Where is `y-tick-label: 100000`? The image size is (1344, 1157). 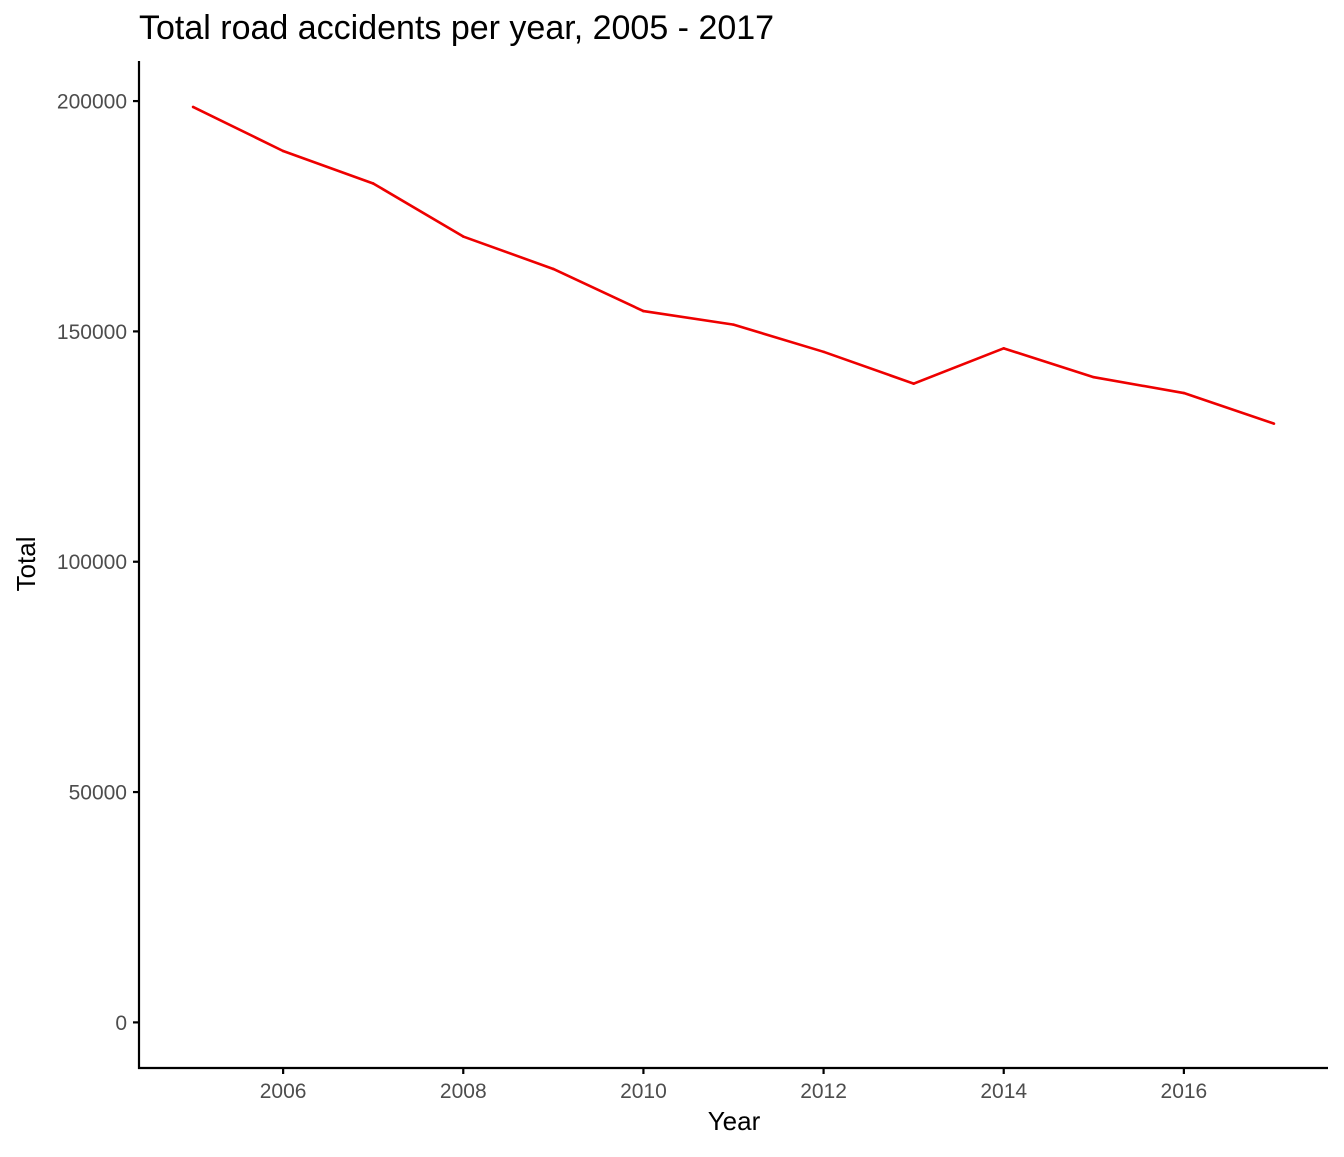
y-tick-label: 100000 is located at coordinates (92, 562).